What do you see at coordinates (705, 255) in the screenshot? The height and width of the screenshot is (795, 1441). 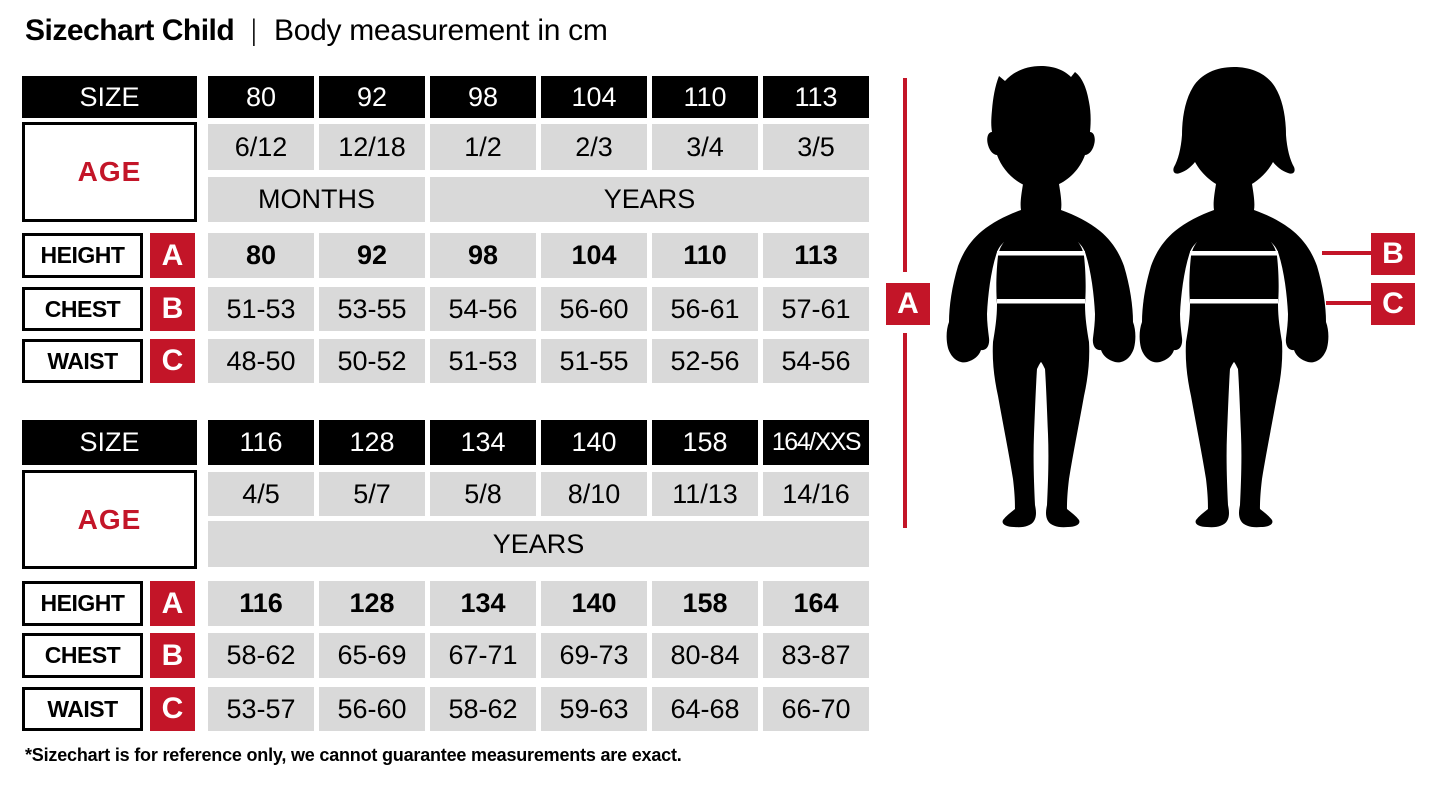 I see `height-value-cell: 110` at bounding box center [705, 255].